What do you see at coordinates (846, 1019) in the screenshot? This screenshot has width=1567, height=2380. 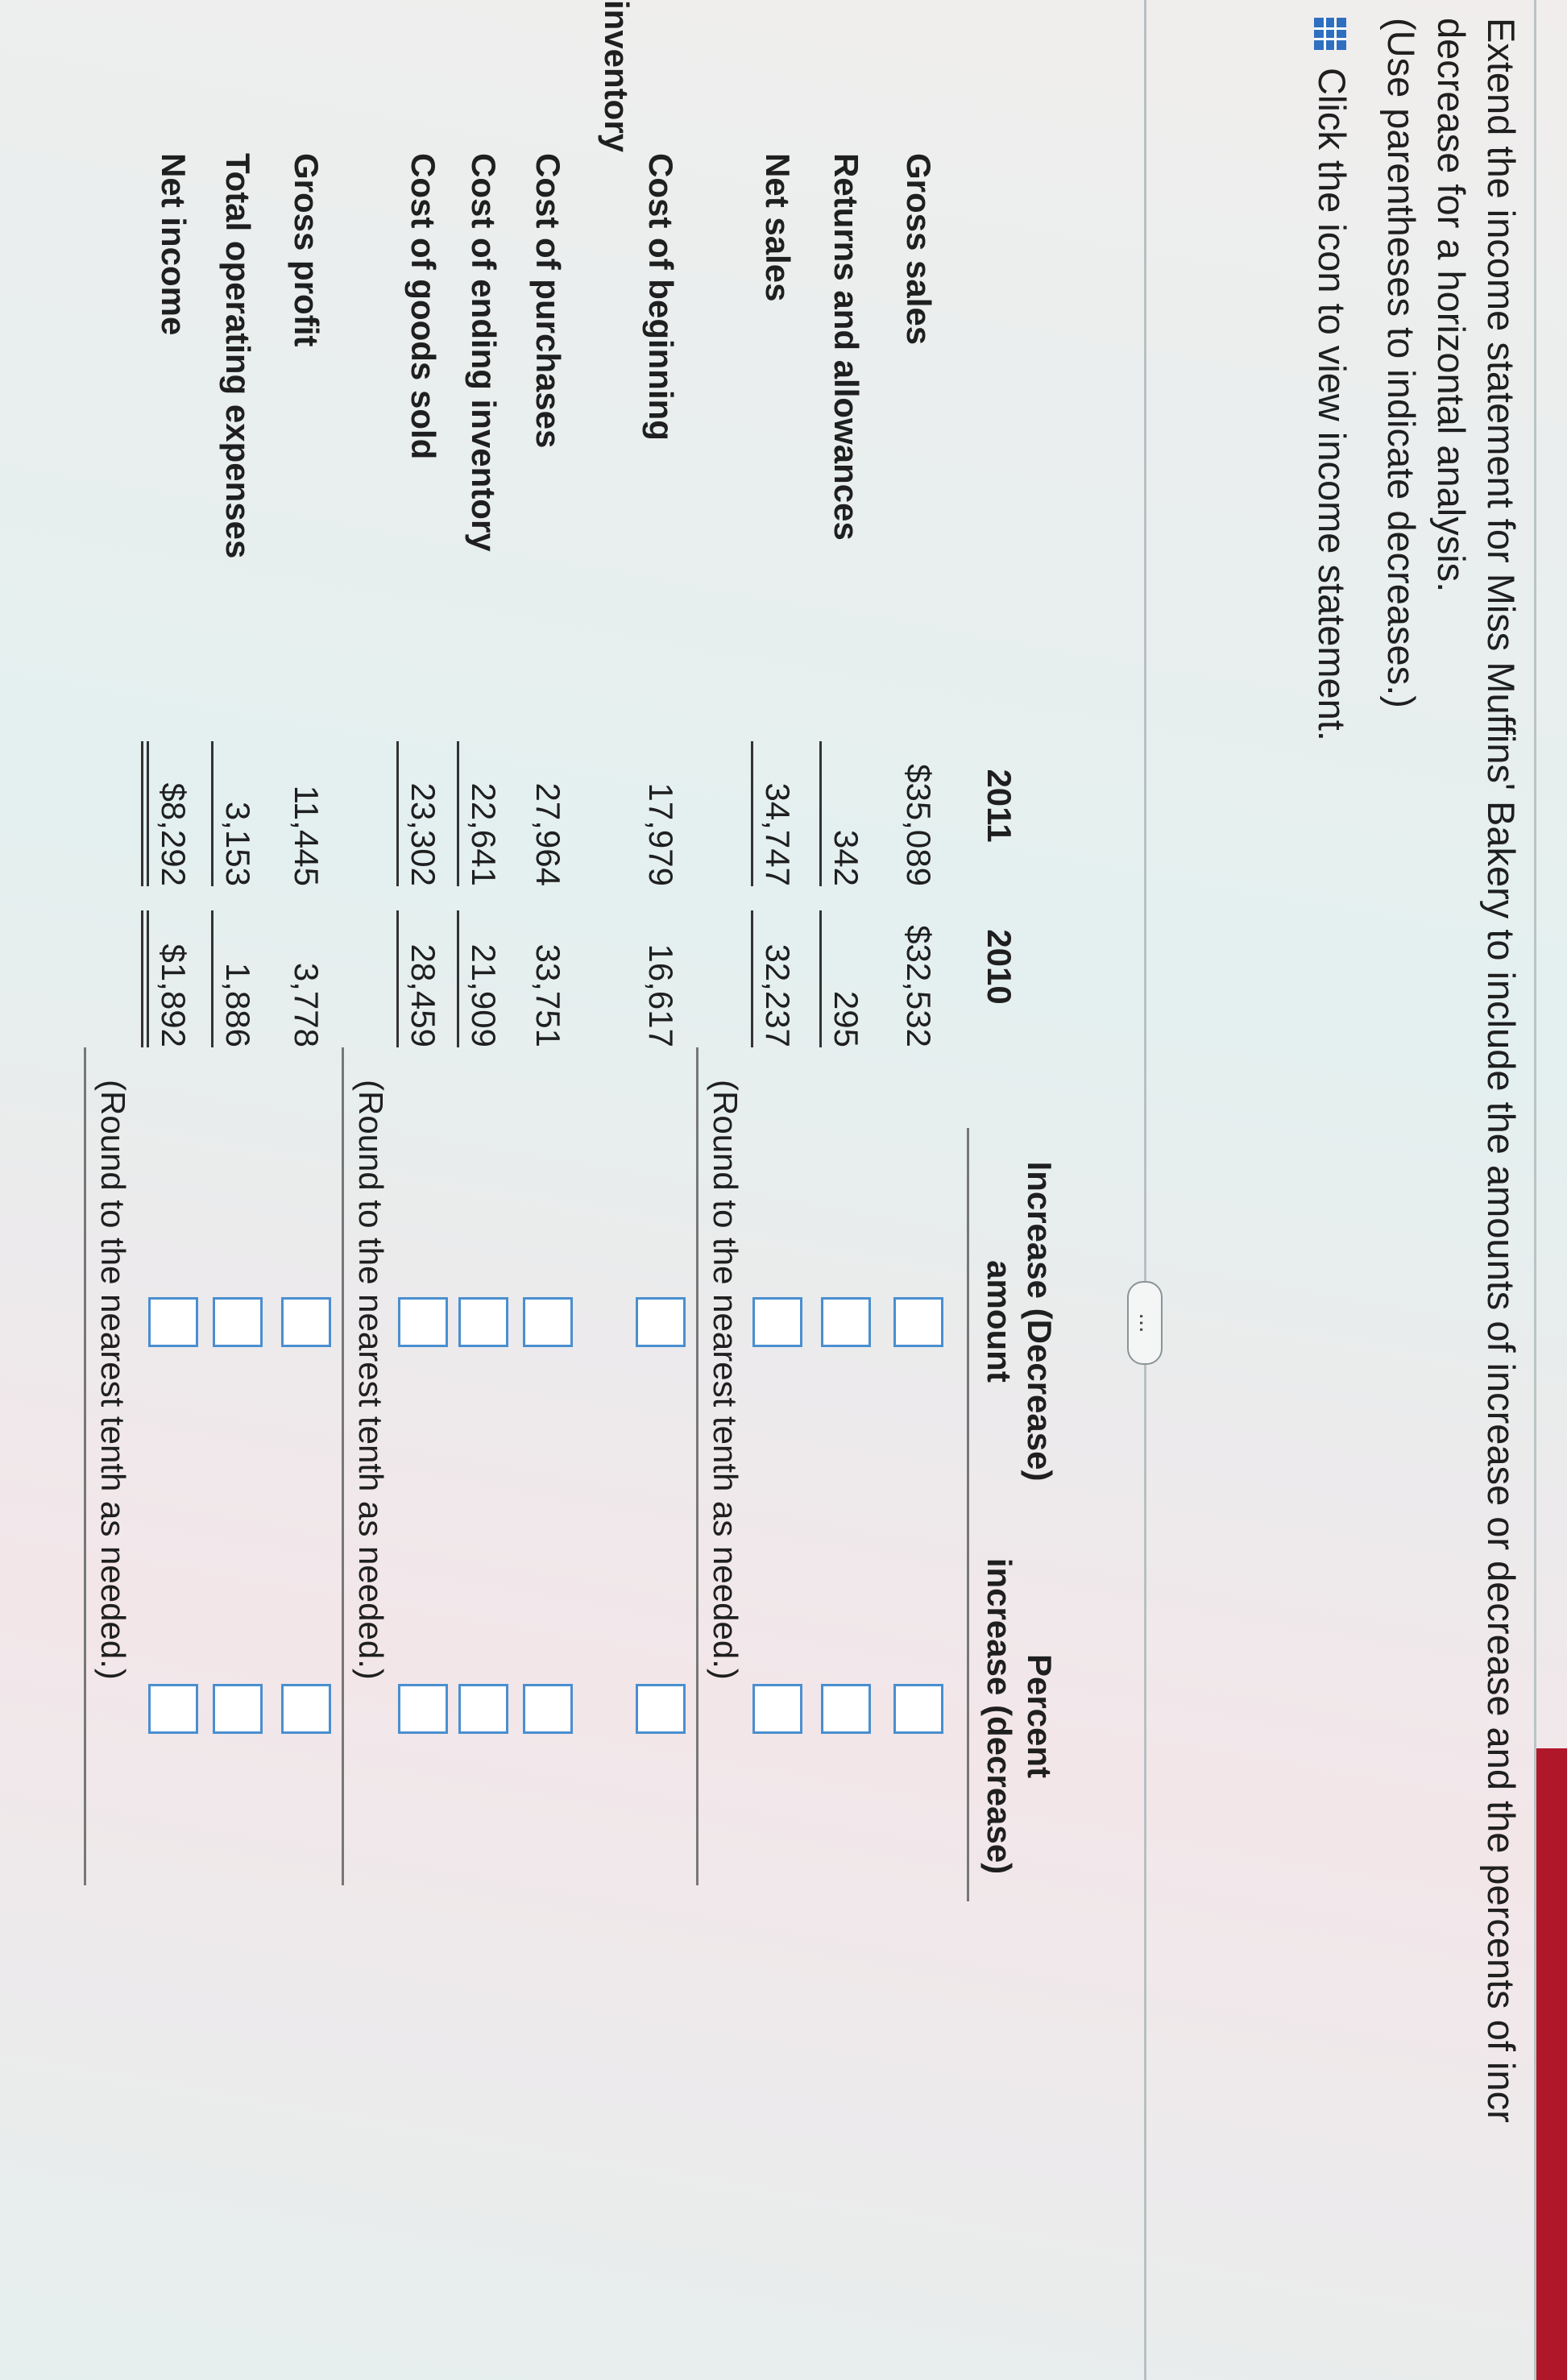 I see `returns-2010: 295` at bounding box center [846, 1019].